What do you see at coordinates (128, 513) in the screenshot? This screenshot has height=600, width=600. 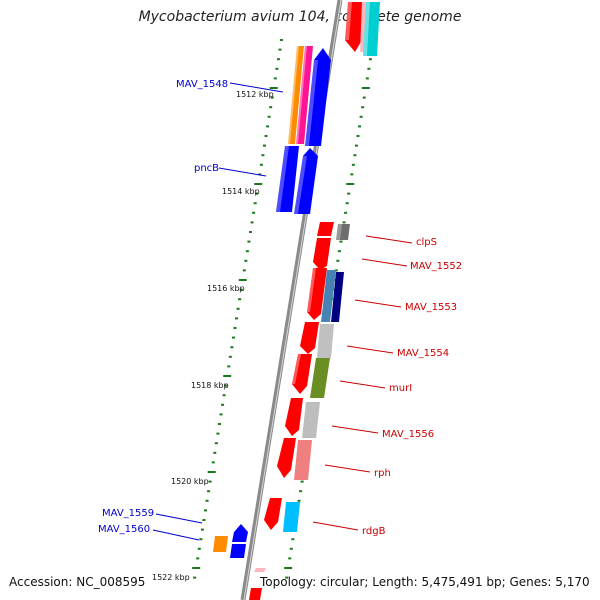 I see `label-mav1559-text: MAV_1559` at bounding box center [128, 513].